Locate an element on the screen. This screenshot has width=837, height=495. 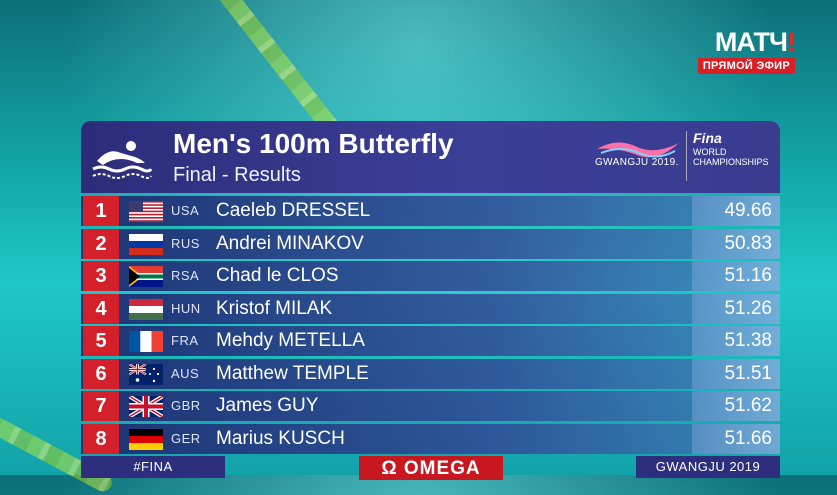
result-time: 51.62 is located at coordinates (748, 405).